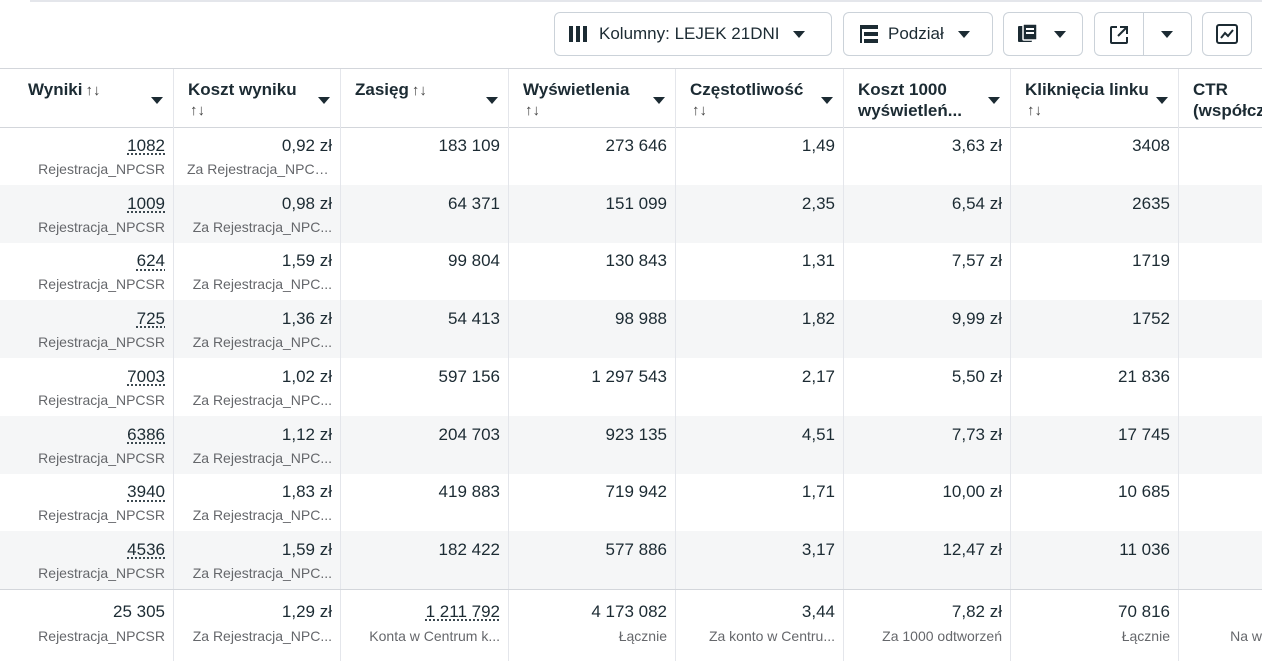  What do you see at coordinates (693, 34) in the screenshot?
I see `columns-button: Kolumny: LEJEK 21DNI` at bounding box center [693, 34].